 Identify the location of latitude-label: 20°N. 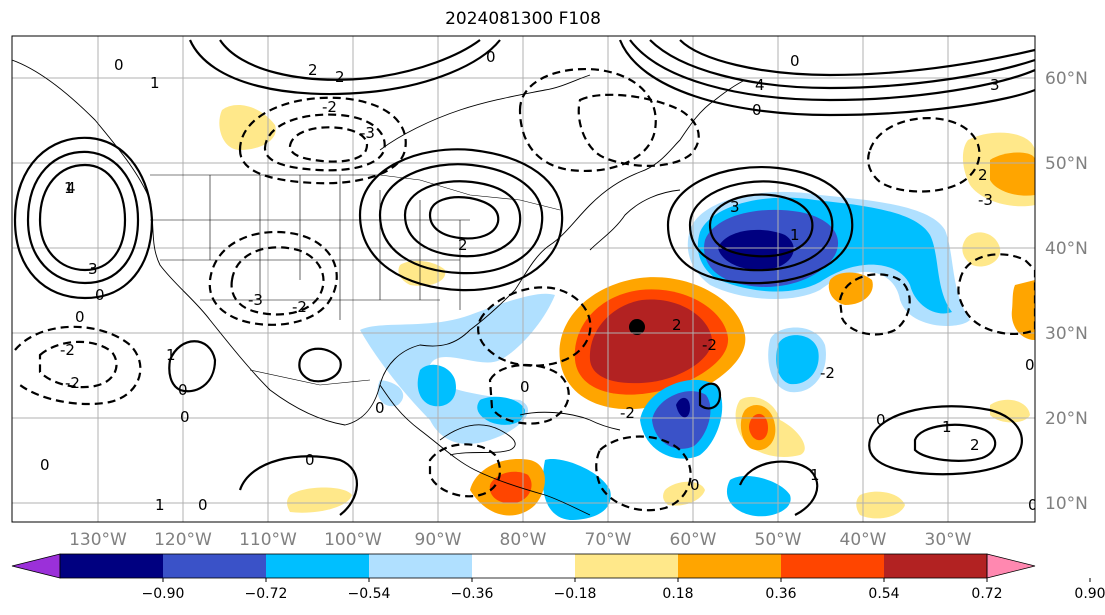
(1066, 419).